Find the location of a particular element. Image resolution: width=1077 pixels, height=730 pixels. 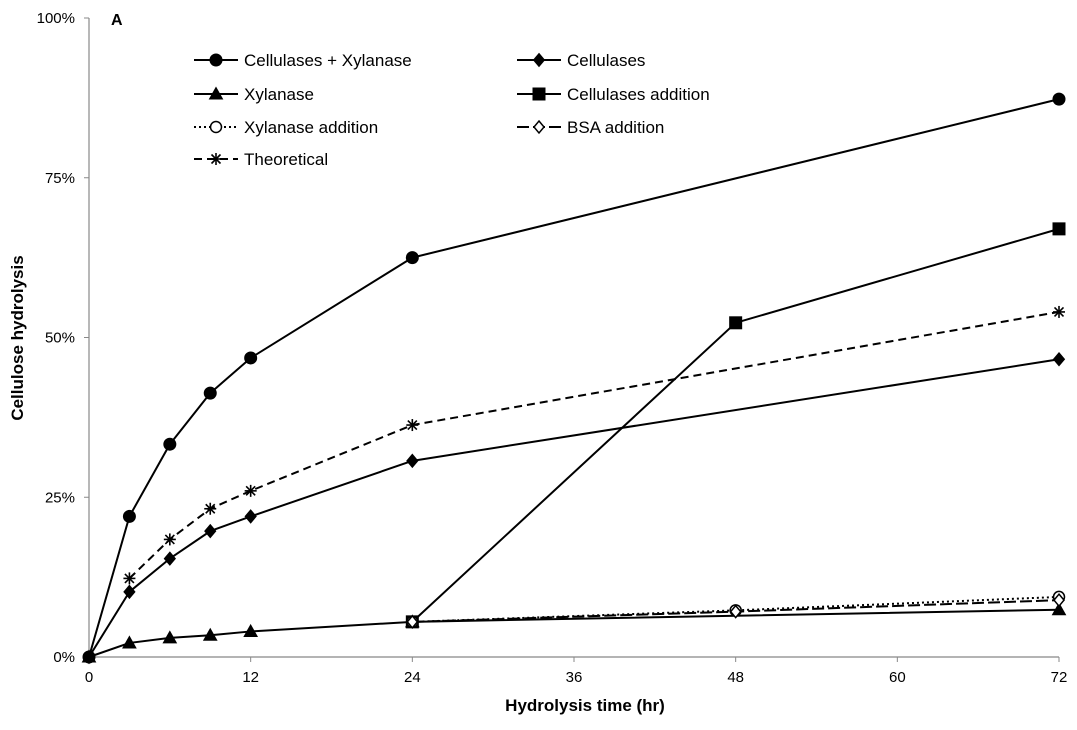

legend-marker-cellulases-xylanase is located at coordinates (216, 60).